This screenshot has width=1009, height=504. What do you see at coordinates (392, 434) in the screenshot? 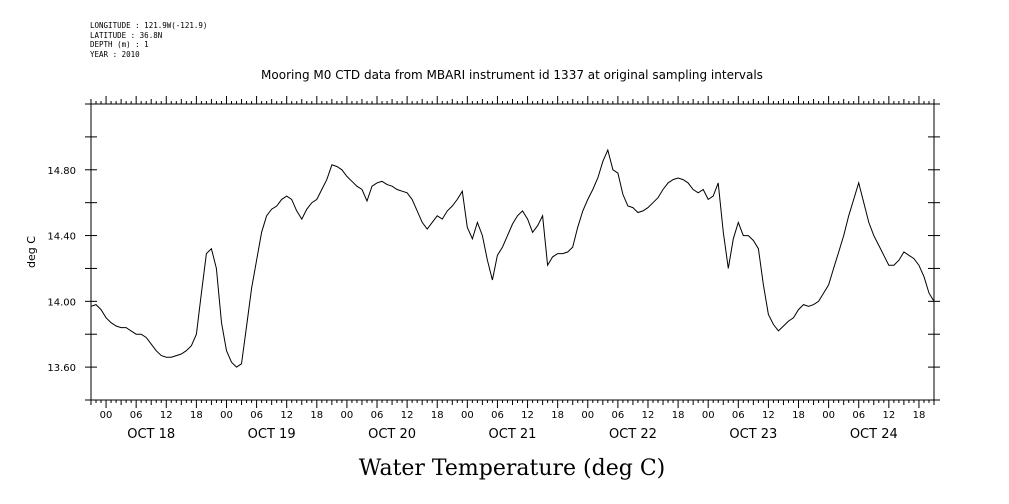
I see `x-day-label: OCT 20` at bounding box center [392, 434].